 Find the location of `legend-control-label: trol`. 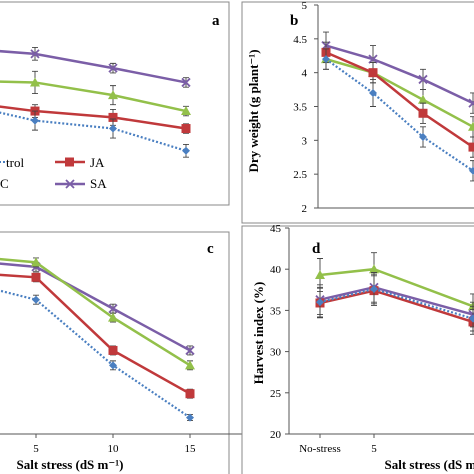

legend-control-label: trol is located at coordinates (15, 162).